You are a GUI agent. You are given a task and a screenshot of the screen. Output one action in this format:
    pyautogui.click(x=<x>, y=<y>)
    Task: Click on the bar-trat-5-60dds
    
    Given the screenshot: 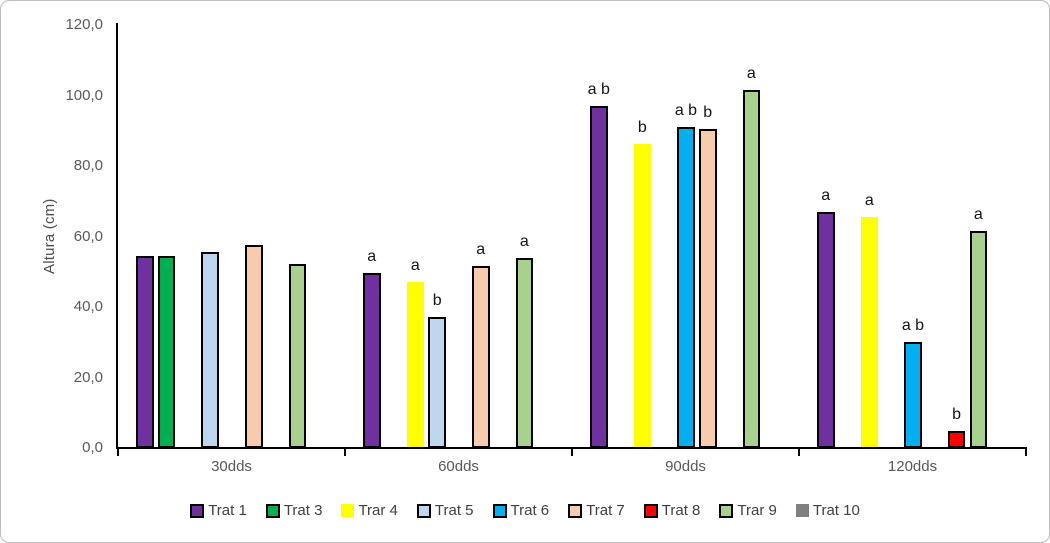 What is the action you would take?
    pyautogui.click(x=437, y=382)
    